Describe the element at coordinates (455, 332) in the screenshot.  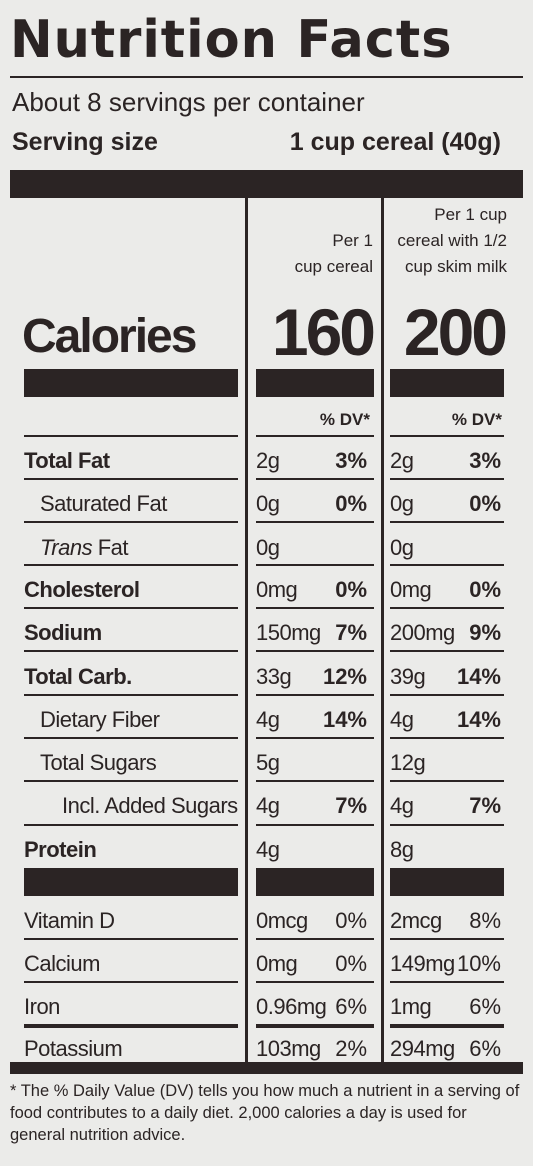
I see `col2-calories: 200` at that location.